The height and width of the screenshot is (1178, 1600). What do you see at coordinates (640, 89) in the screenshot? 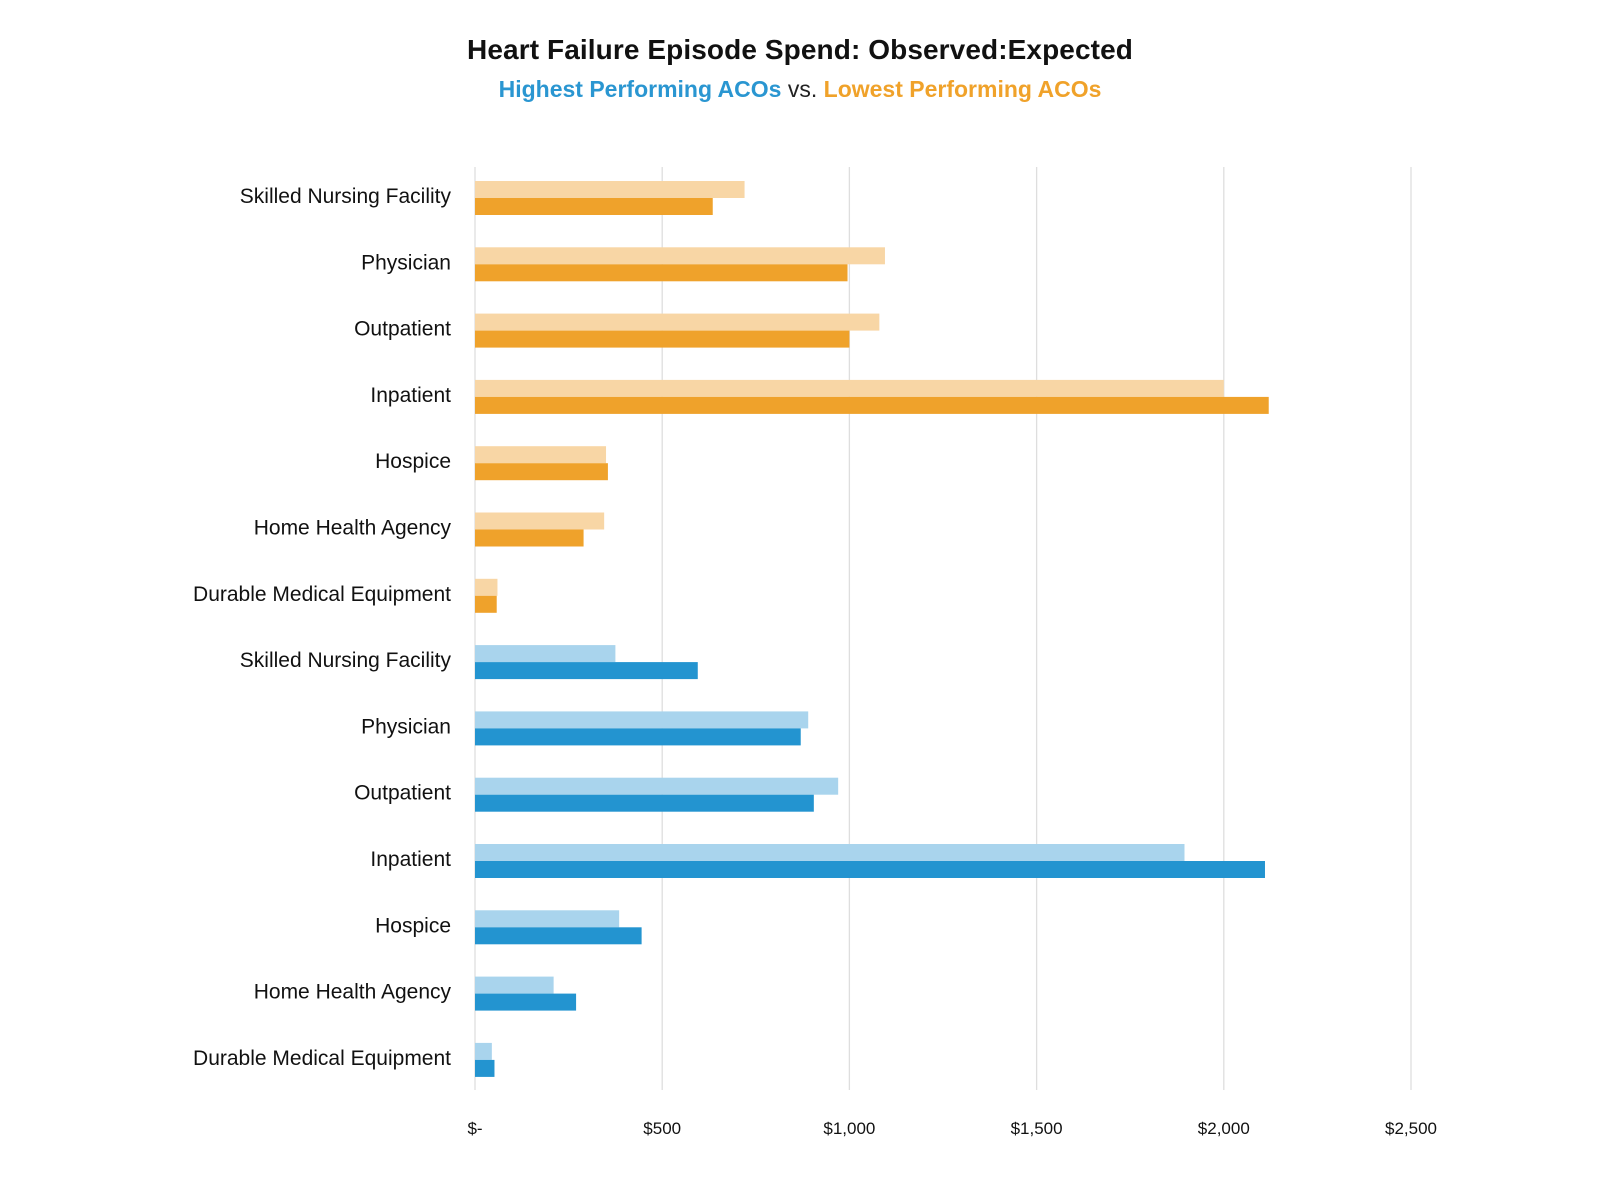
I see `subtitle-high-performing: Highest Performing ACOs` at bounding box center [640, 89].